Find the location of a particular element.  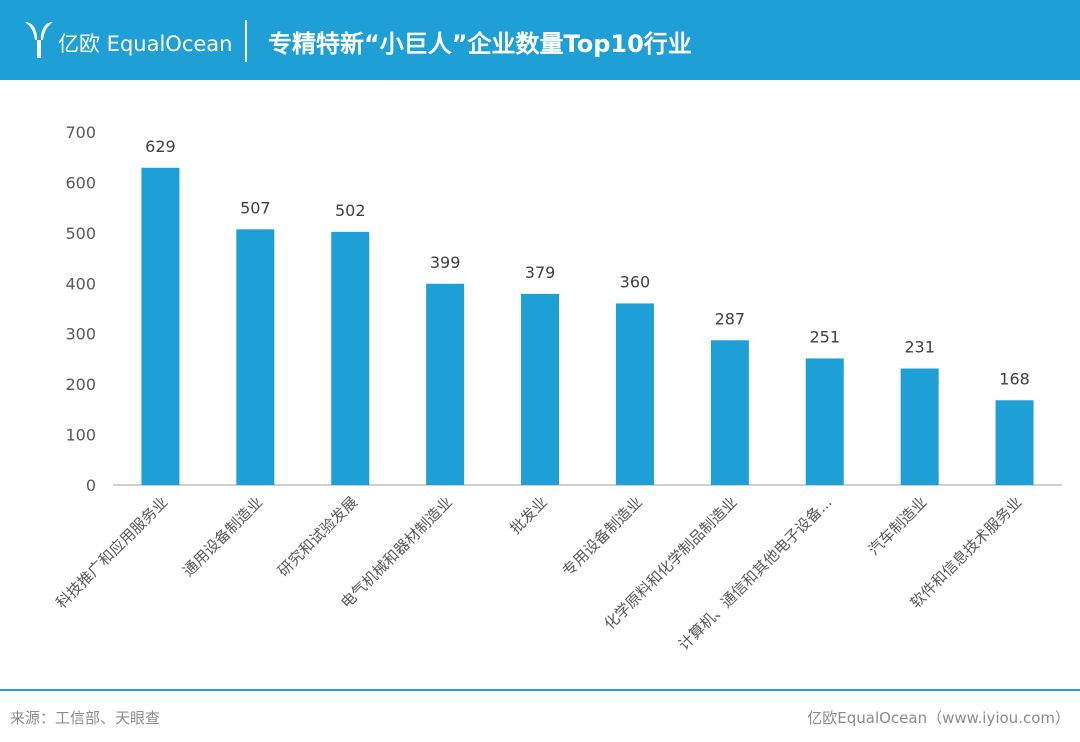

x-tick-label: 批发业 is located at coordinates (528, 515).